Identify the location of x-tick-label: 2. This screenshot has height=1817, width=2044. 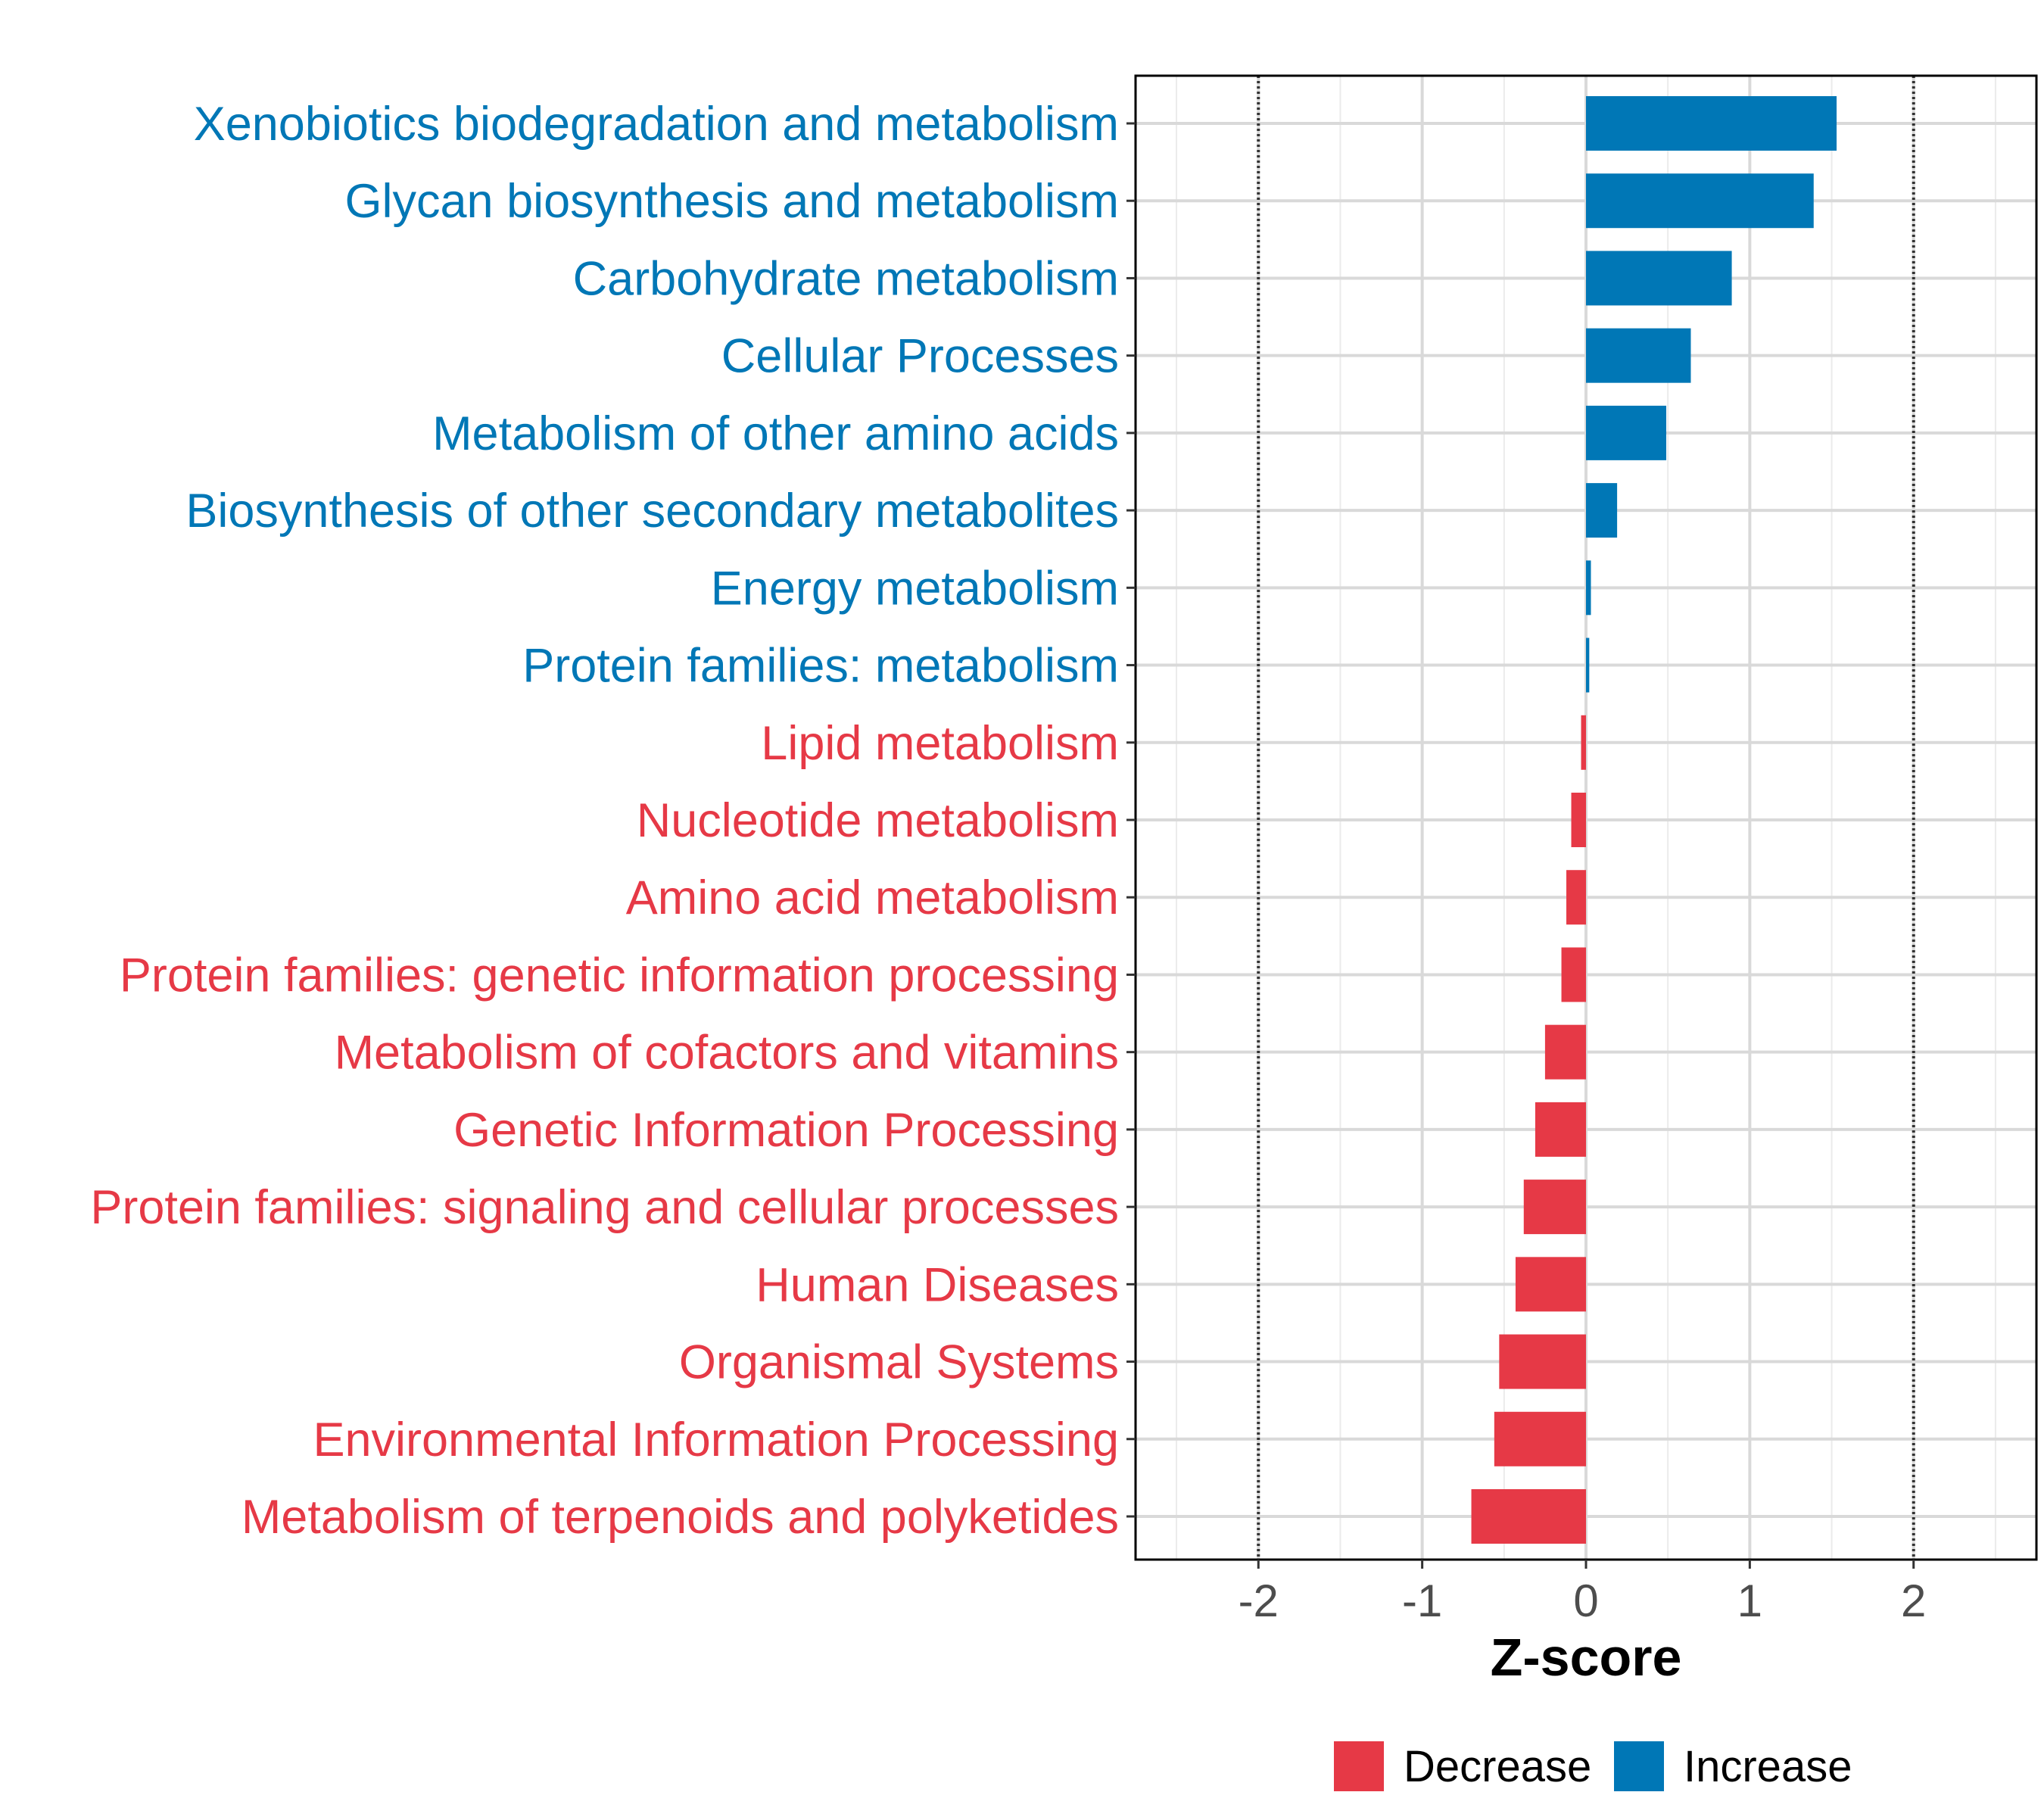
(1914, 1600).